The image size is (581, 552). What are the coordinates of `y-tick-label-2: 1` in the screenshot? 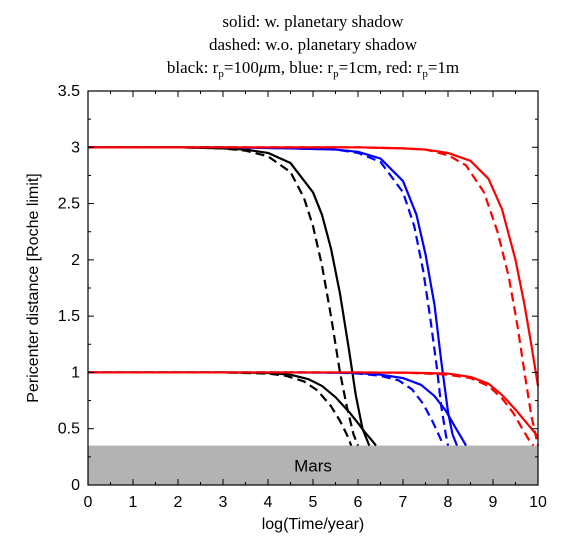 It's located at (75, 372).